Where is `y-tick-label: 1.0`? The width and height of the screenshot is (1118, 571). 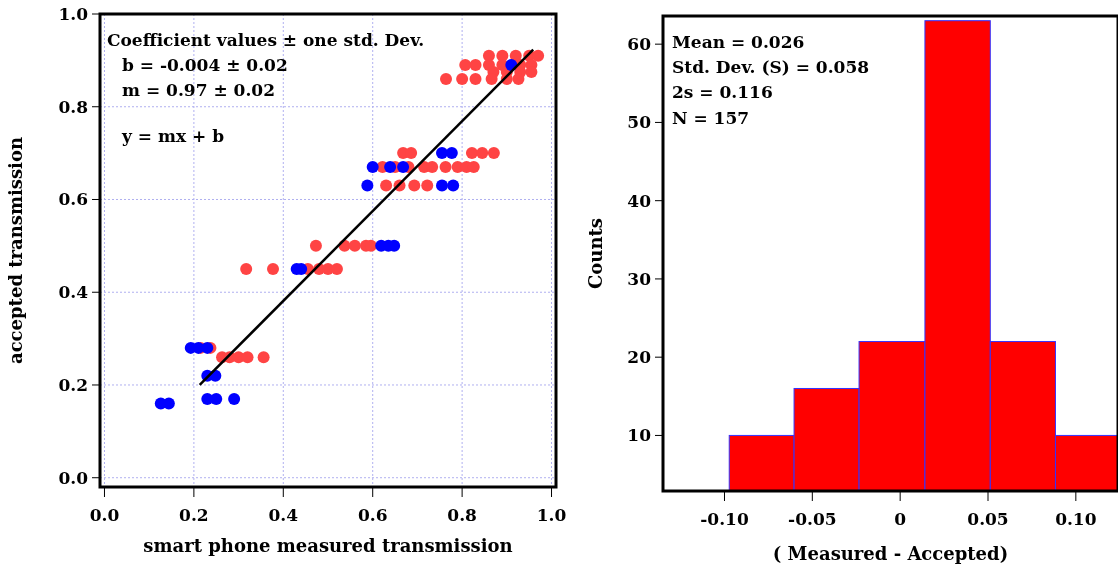 y-tick-label: 1.0 is located at coordinates (73, 13).